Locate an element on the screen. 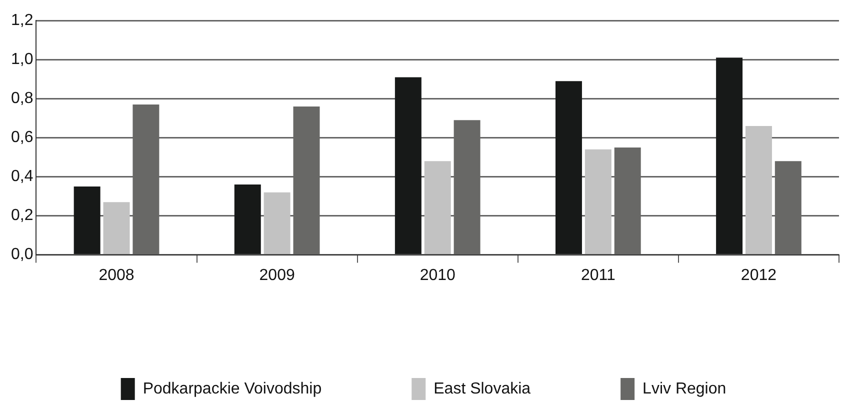 The height and width of the screenshot is (418, 855). x-tick-label: 2012 is located at coordinates (758, 275).